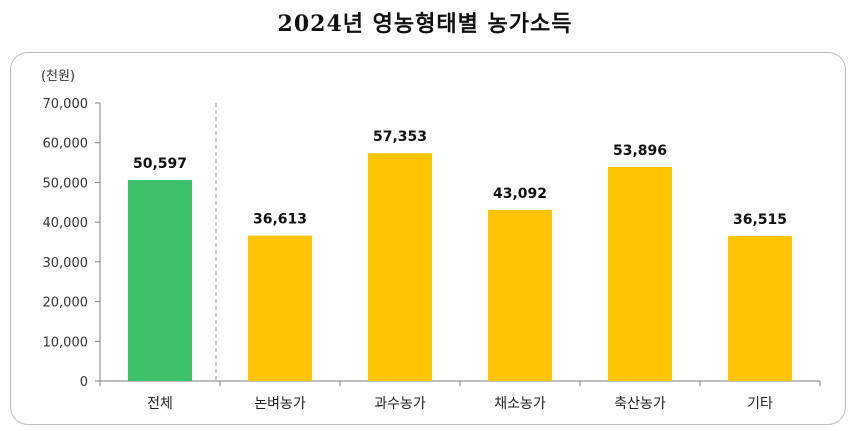 This screenshot has height=431, width=850. What do you see at coordinates (66, 144) in the screenshot?
I see `y-tick-label: 60,000` at bounding box center [66, 144].